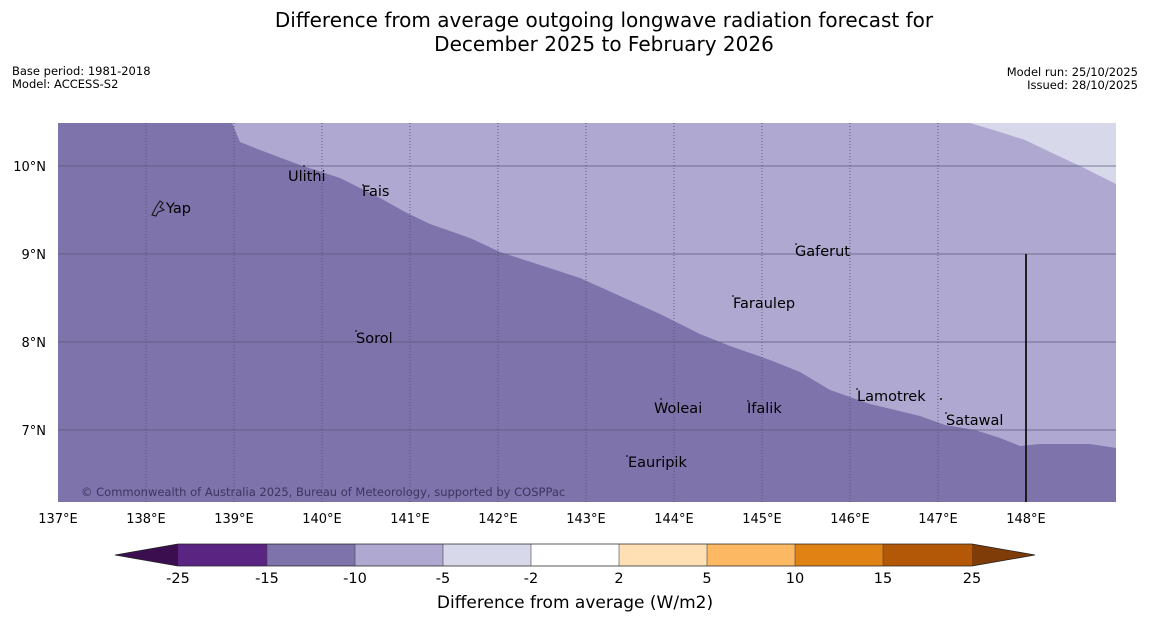  Describe the element at coordinates (374, 339) in the screenshot. I see `place-label: Sorol` at that location.